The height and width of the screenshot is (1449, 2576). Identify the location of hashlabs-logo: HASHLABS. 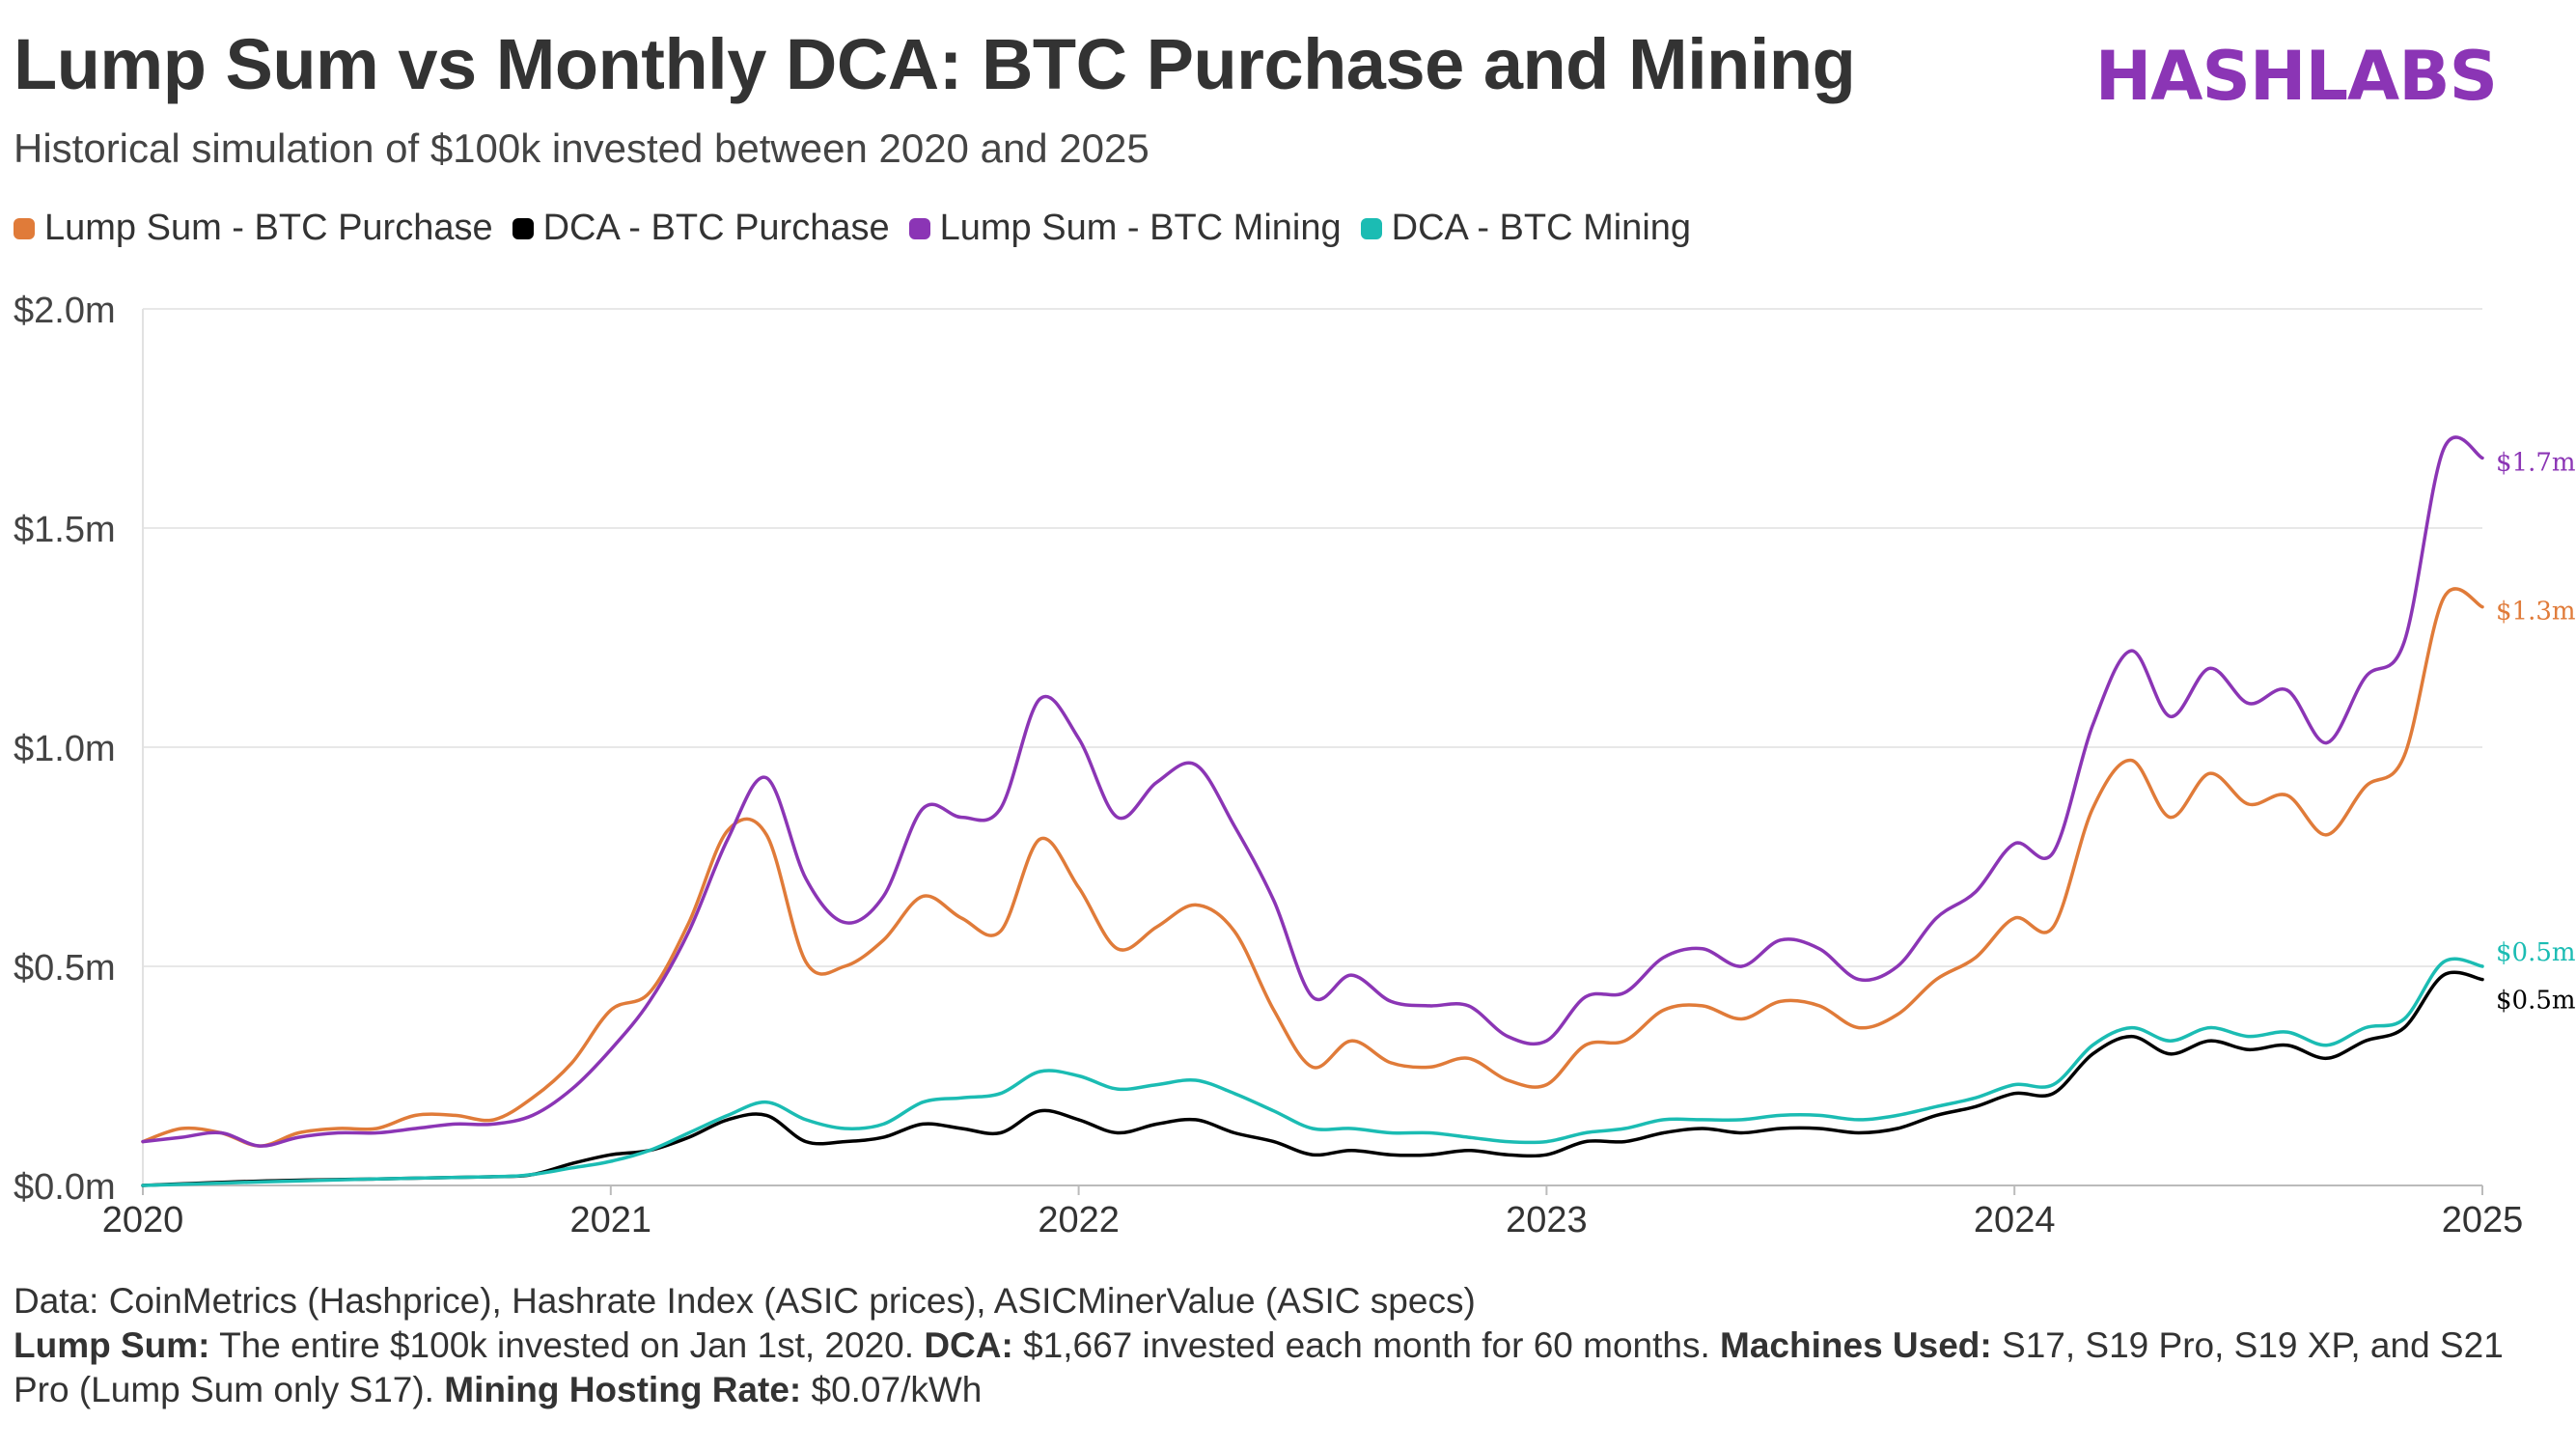
(2296, 76).